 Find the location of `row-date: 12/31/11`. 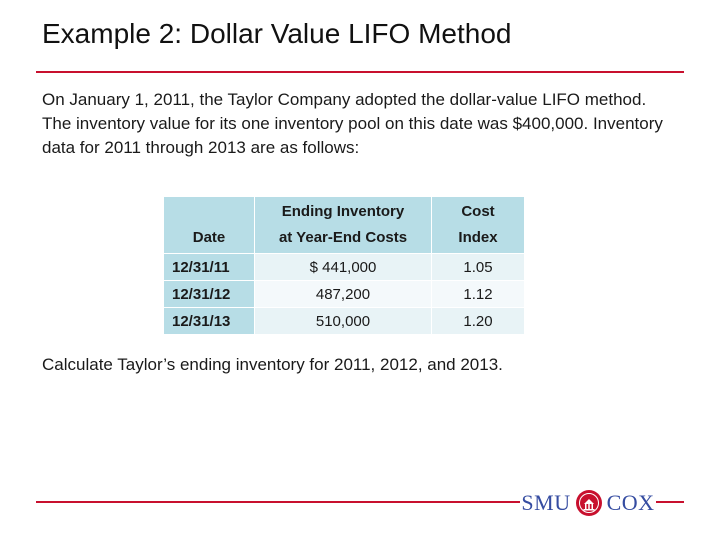

row-date: 12/31/11 is located at coordinates (209, 267).